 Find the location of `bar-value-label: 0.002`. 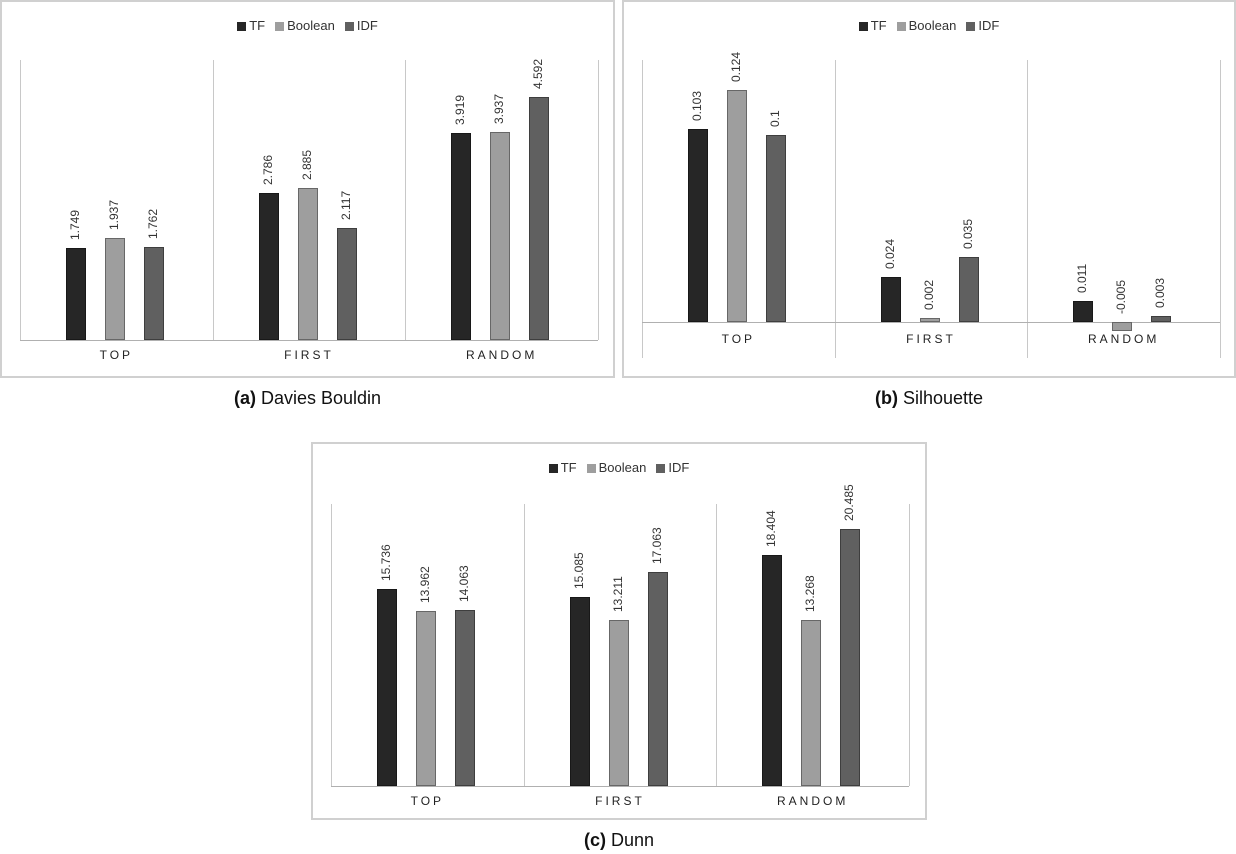

bar-value-label: 0.002 is located at coordinates (928, 295).